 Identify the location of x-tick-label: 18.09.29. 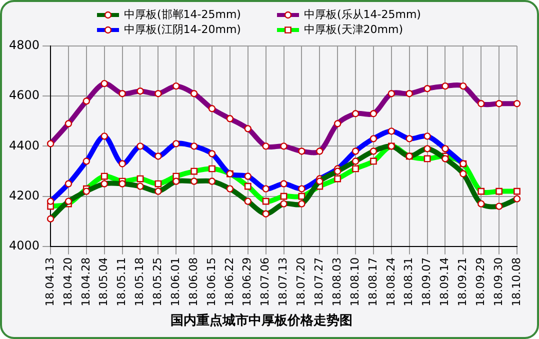
(480, 281).